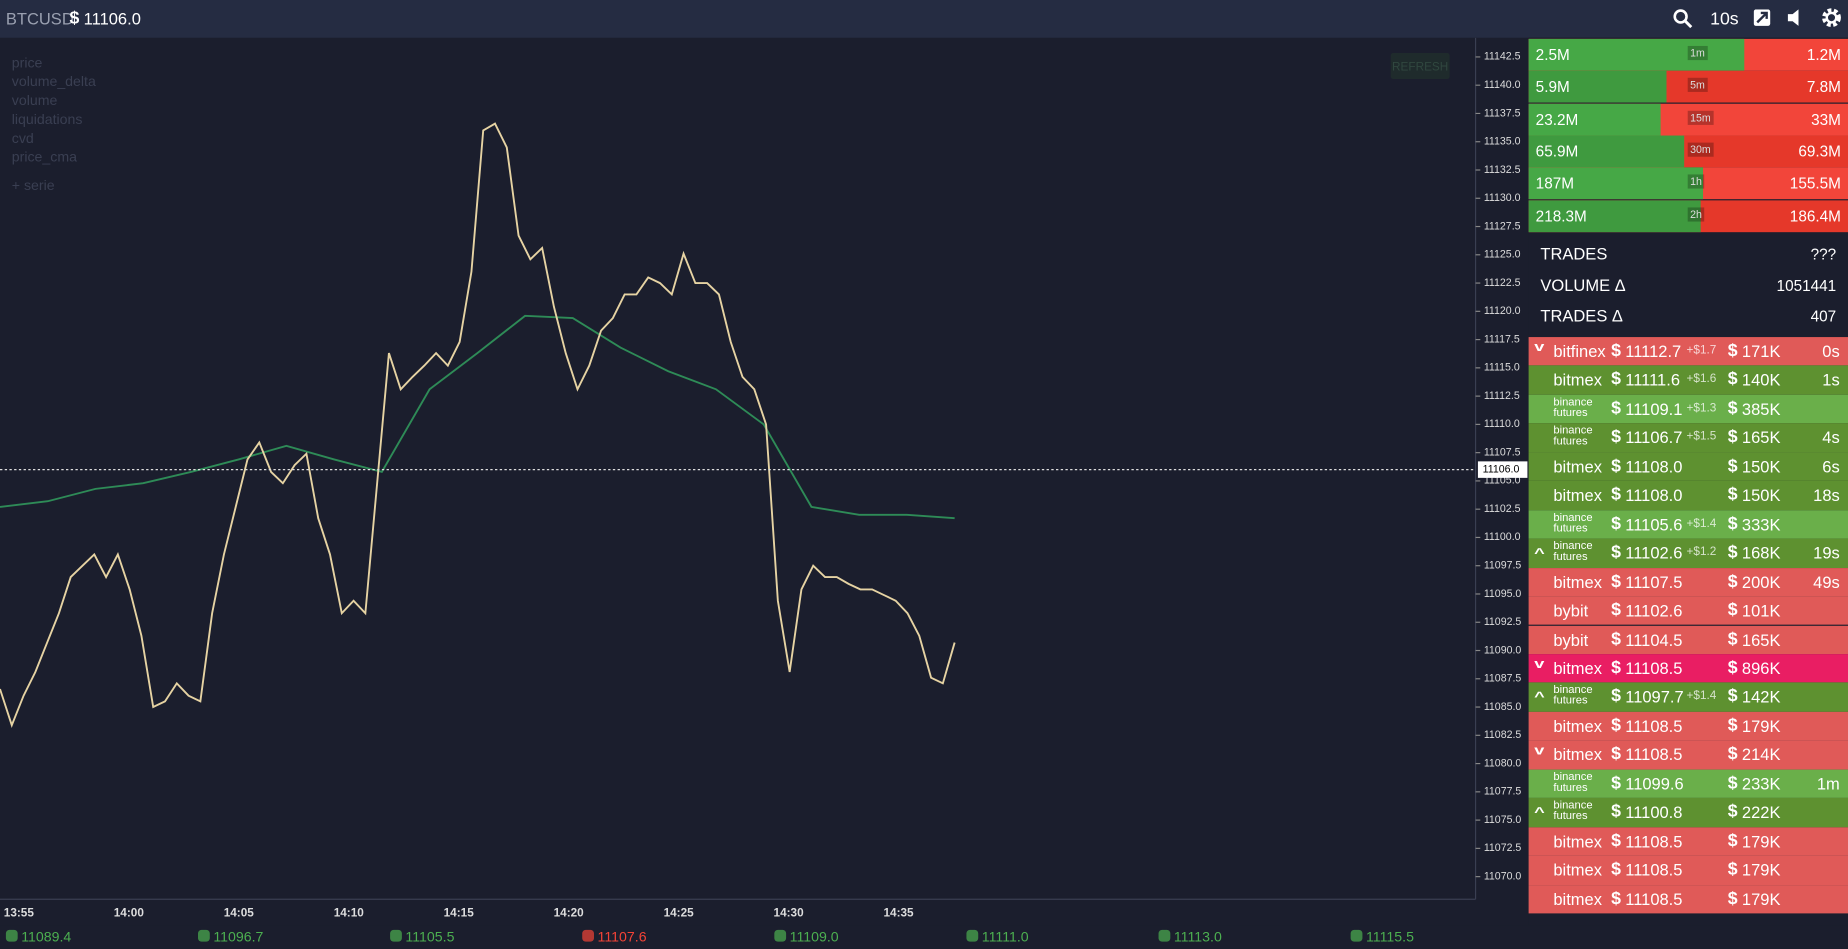 Image resolution: width=1848 pixels, height=949 pixels. Describe the element at coordinates (1688, 553) in the screenshot. I see `trade-row: ^ binance futures $11102.6 +$1.2 $168K 19s` at that location.